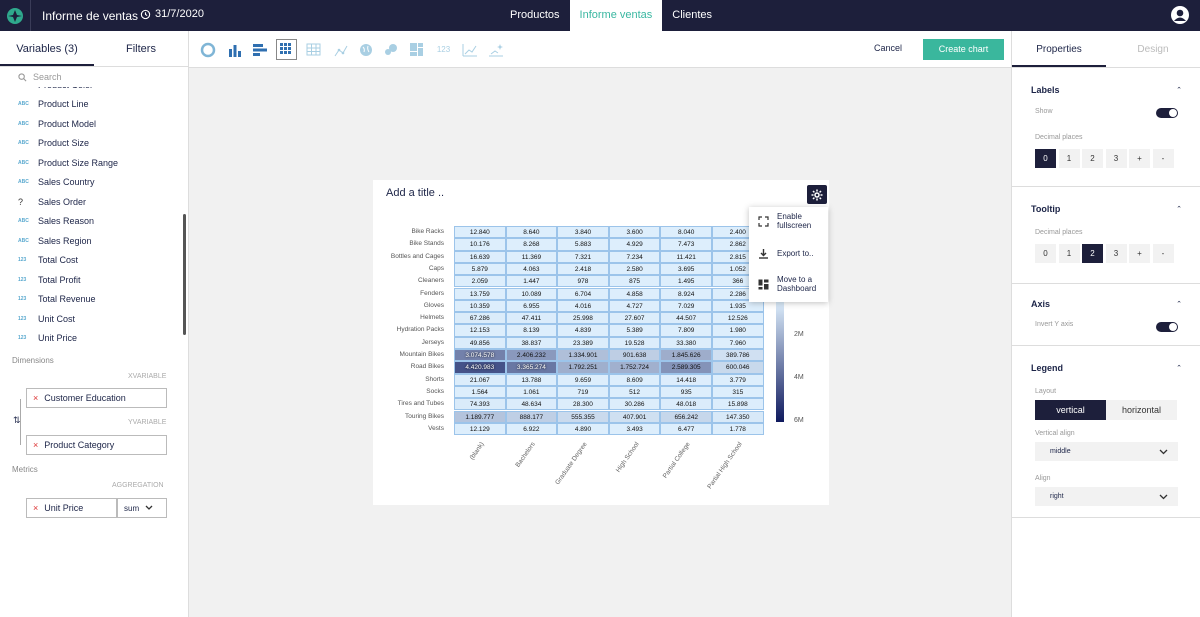 This screenshot has height=617, width=1200. What do you see at coordinates (71, 508) in the screenshot?
I see `metric-chip: × Unit Price` at bounding box center [71, 508].